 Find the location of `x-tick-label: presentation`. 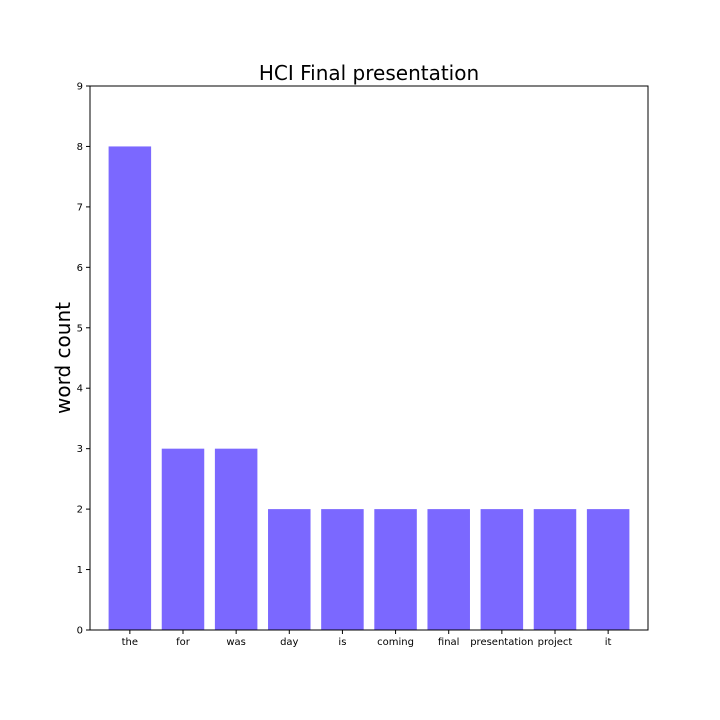

x-tick-label: presentation is located at coordinates (501, 642).